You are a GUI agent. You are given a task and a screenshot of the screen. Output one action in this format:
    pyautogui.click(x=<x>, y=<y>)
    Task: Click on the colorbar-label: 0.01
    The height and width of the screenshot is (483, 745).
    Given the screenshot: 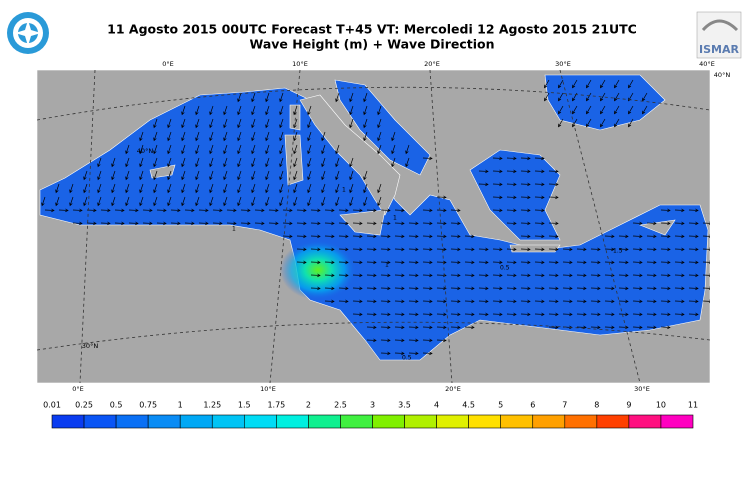 What is the action you would take?
    pyautogui.click(x=52, y=405)
    